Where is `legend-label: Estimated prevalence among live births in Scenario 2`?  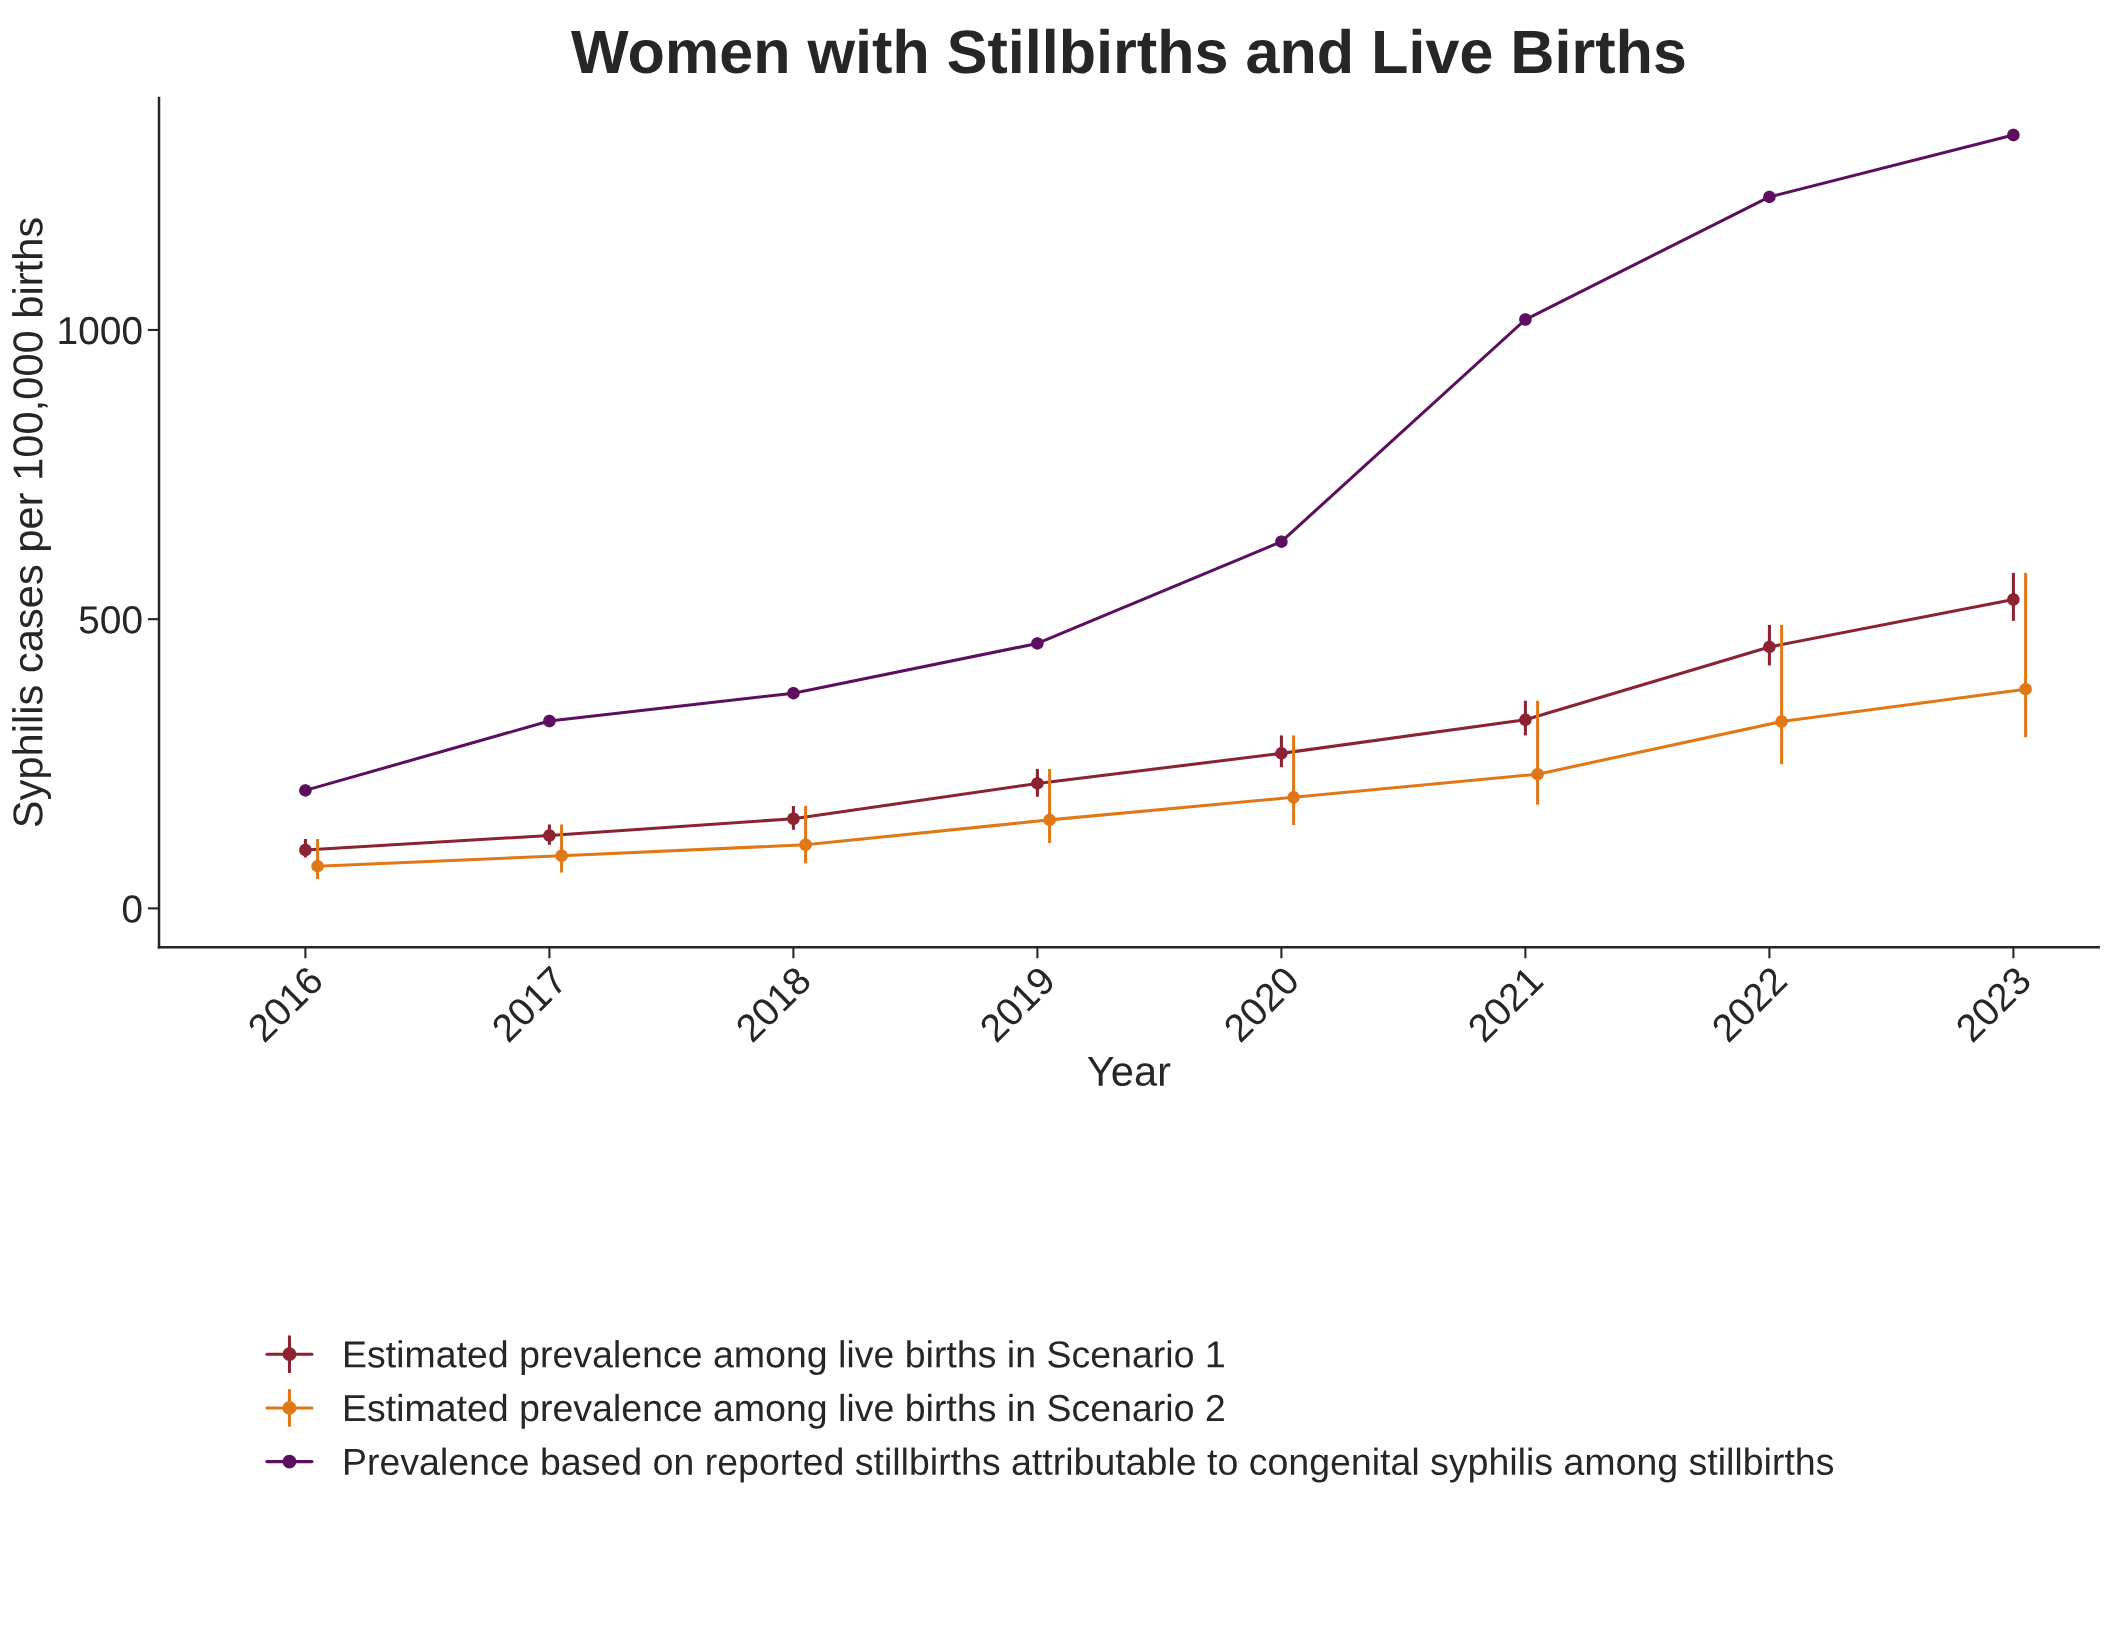 legend-label: Estimated prevalence among live births in Scenario 2 is located at coordinates (784, 1411).